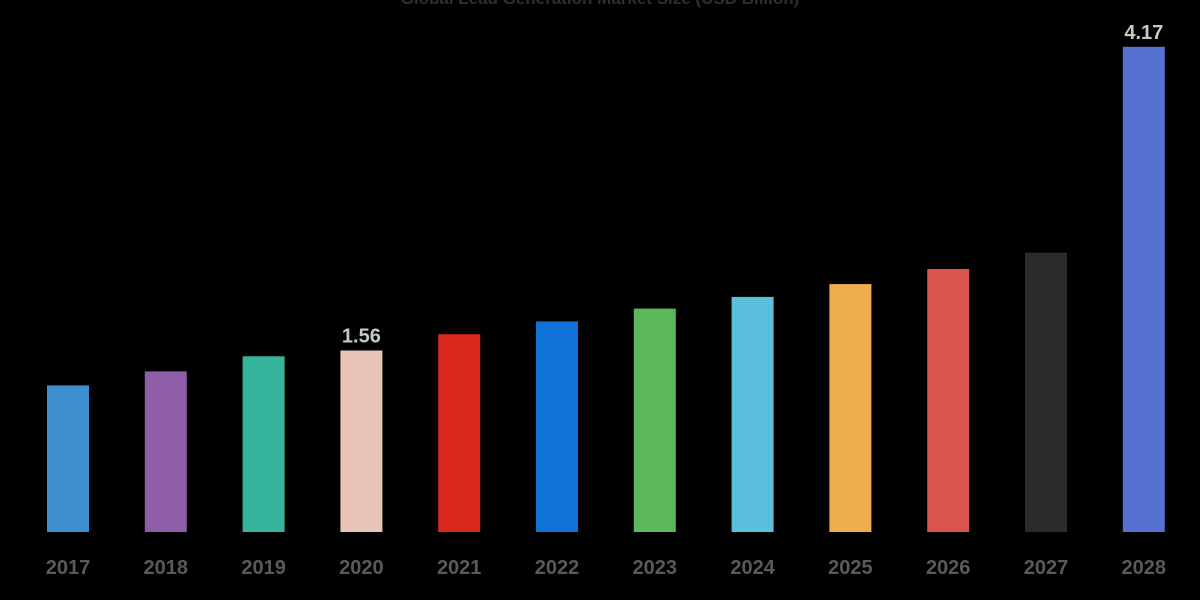 This screenshot has height=600, width=1200. I want to click on x-tick-label-2021: 2021, so click(459, 568).